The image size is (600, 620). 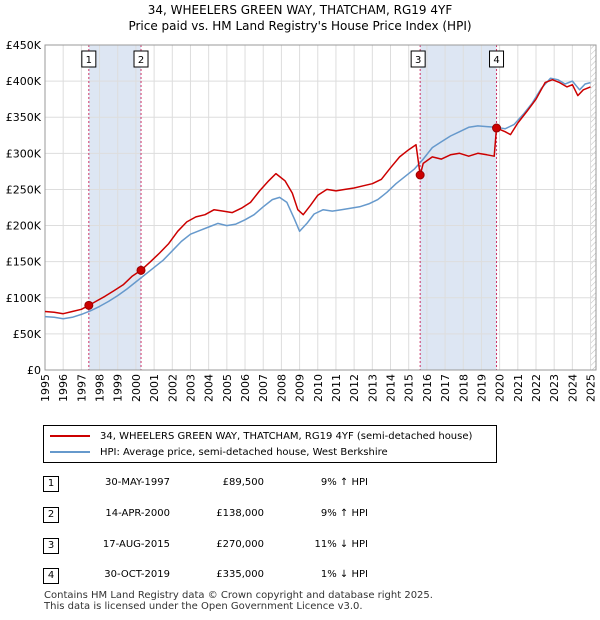 I want to click on y-tick-label: £0, so click(x=34, y=370).